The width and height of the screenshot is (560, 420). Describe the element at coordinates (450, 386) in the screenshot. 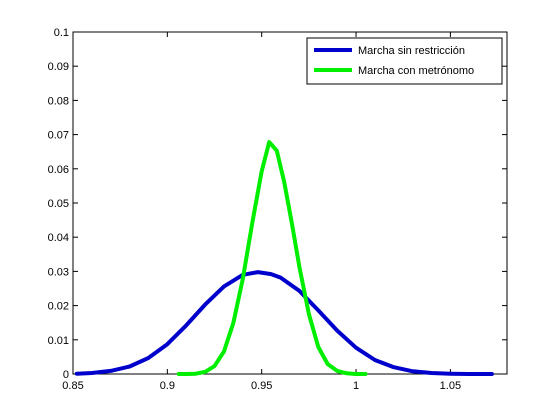

I see `x-tick-label: 1.05` at that location.